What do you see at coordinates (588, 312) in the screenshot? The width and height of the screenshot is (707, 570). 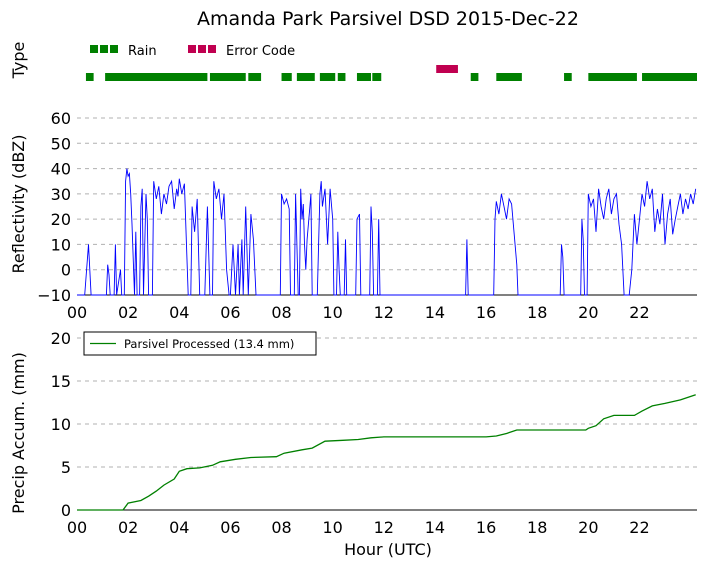 I see `reflectivity-x-tick-label: 20` at bounding box center [588, 312].